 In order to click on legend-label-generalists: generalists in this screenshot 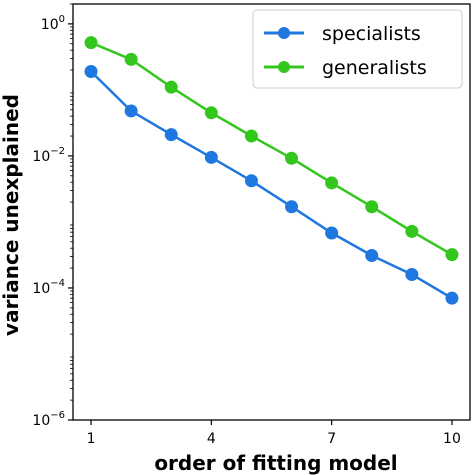, I will do `click(374, 68)`.